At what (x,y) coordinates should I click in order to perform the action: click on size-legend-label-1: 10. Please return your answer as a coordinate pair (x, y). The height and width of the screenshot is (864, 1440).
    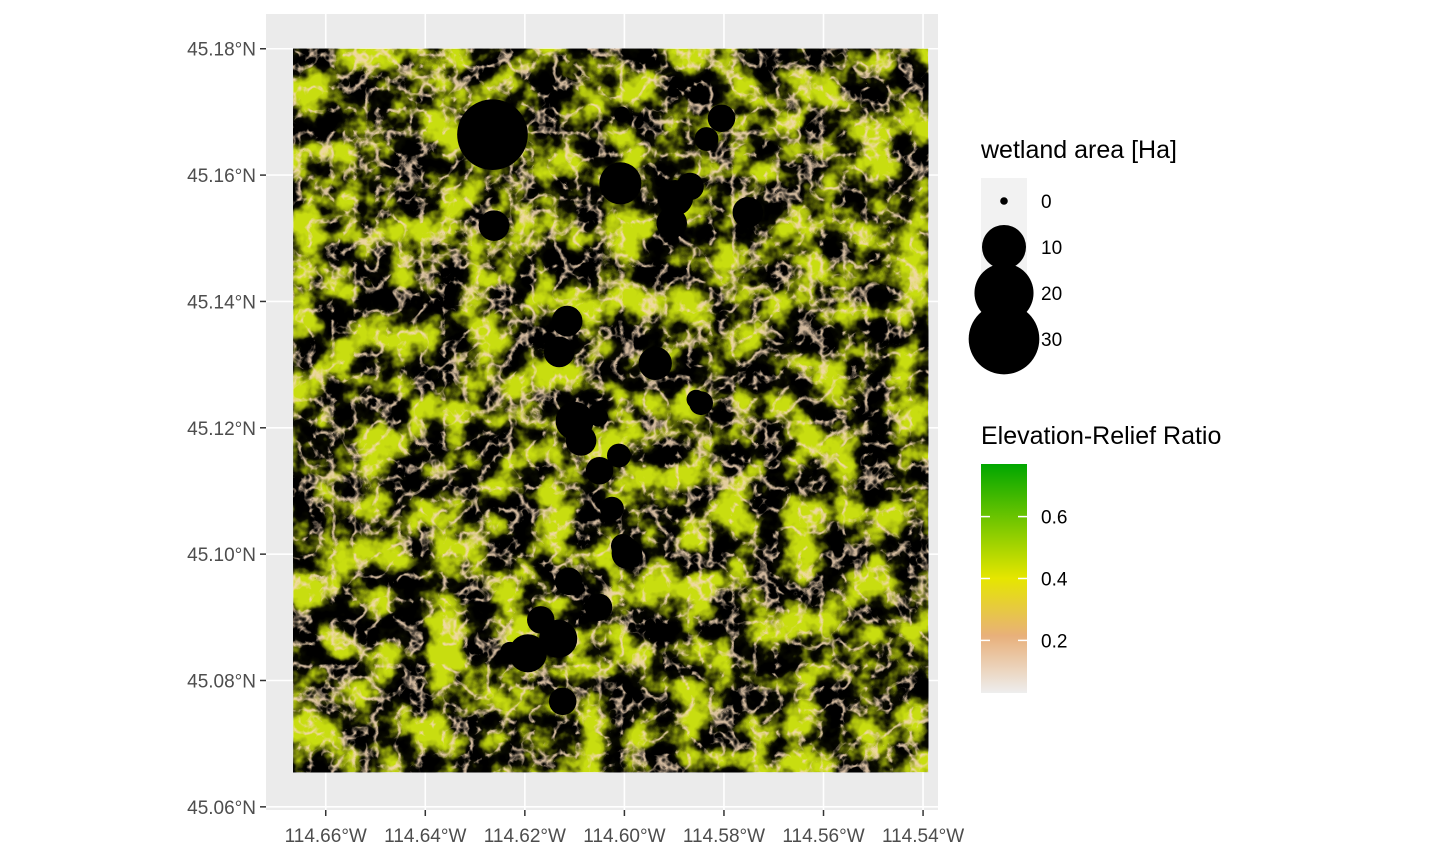
    Looking at the image, I should click on (1051, 248).